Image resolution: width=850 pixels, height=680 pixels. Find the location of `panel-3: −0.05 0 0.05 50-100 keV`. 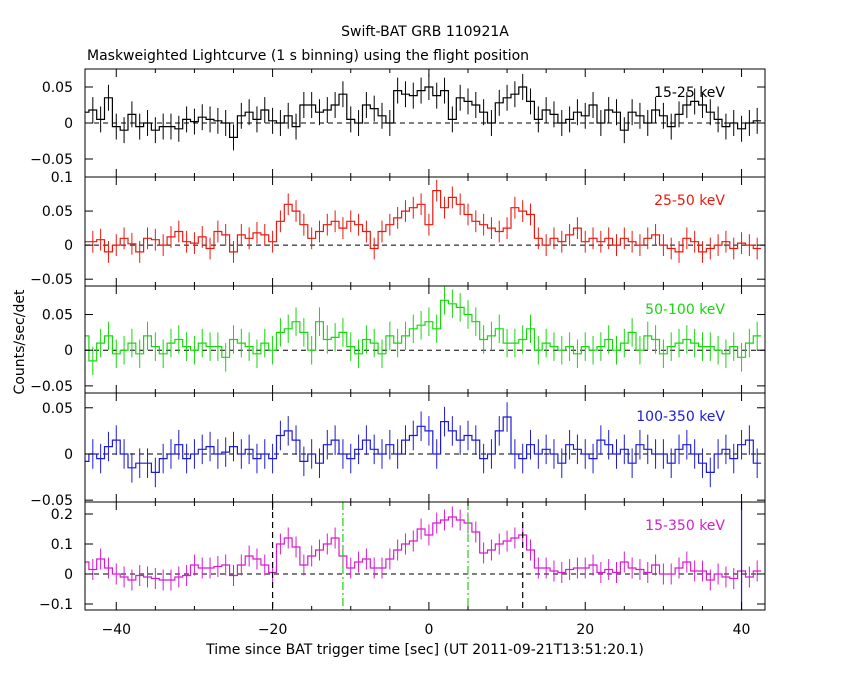

panel-3: −0.05 0 0.05 50-100 keV is located at coordinates (398, 340).